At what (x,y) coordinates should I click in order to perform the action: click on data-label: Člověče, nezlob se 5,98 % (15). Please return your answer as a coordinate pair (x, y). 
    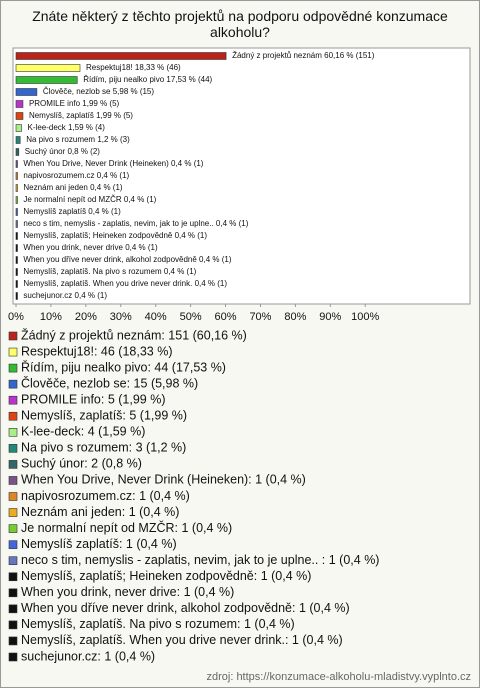
    Looking at the image, I should click on (99, 91).